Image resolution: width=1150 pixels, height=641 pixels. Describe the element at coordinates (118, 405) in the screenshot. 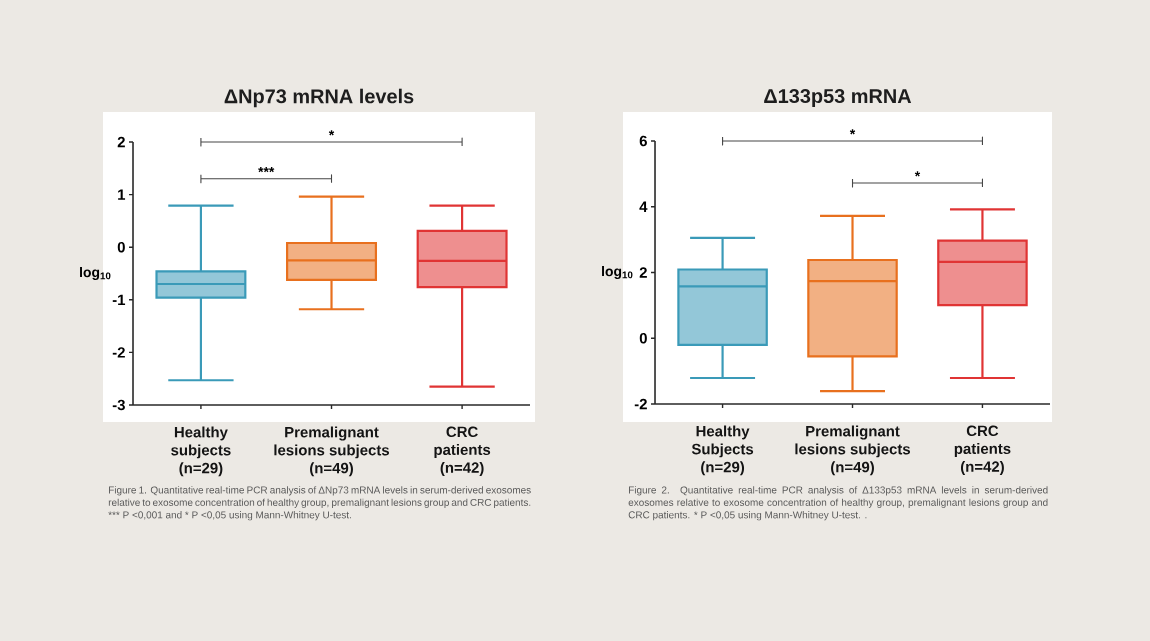

I see `y-tick-label: -3` at that location.